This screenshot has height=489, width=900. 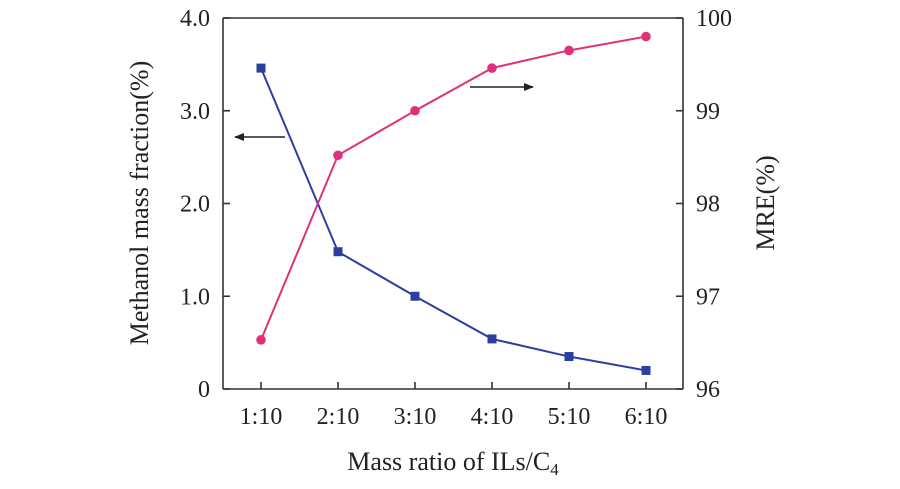 What do you see at coordinates (646, 417) in the screenshot?
I see `x-tick-label: 6:10` at bounding box center [646, 417].